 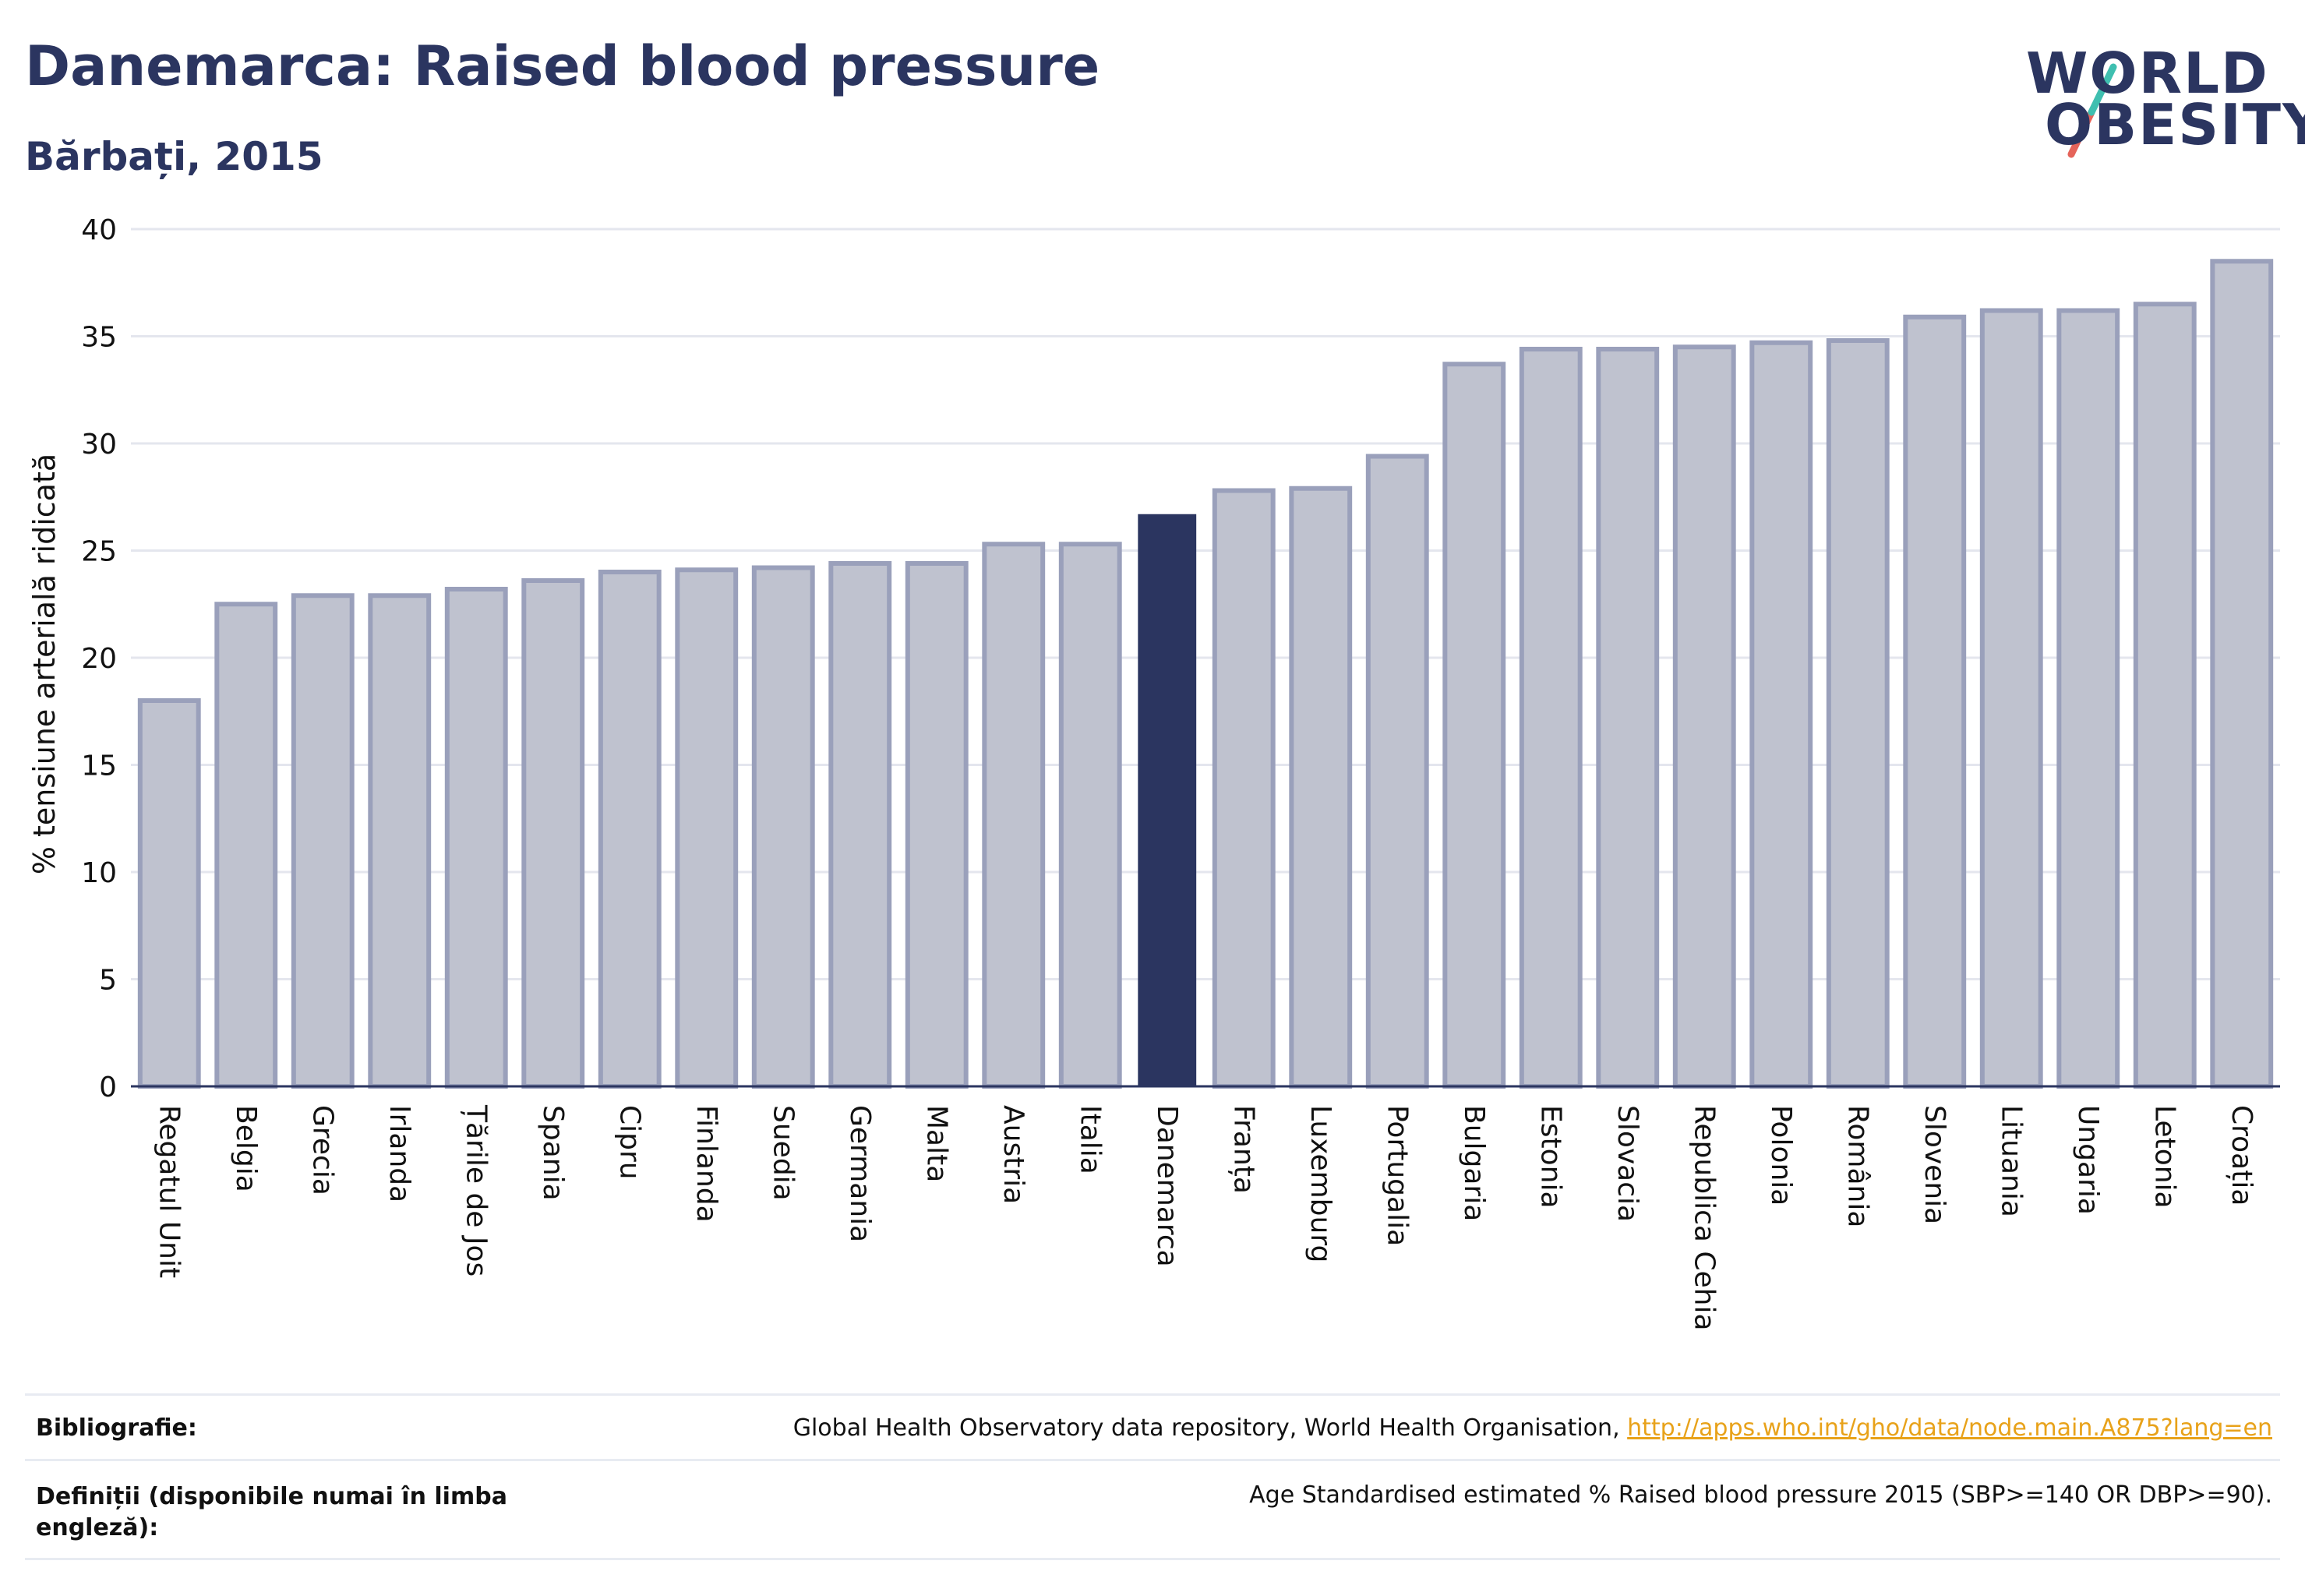 What do you see at coordinates (1167, 1186) in the screenshot?
I see `x-tick-label: Danemarca` at bounding box center [1167, 1186].